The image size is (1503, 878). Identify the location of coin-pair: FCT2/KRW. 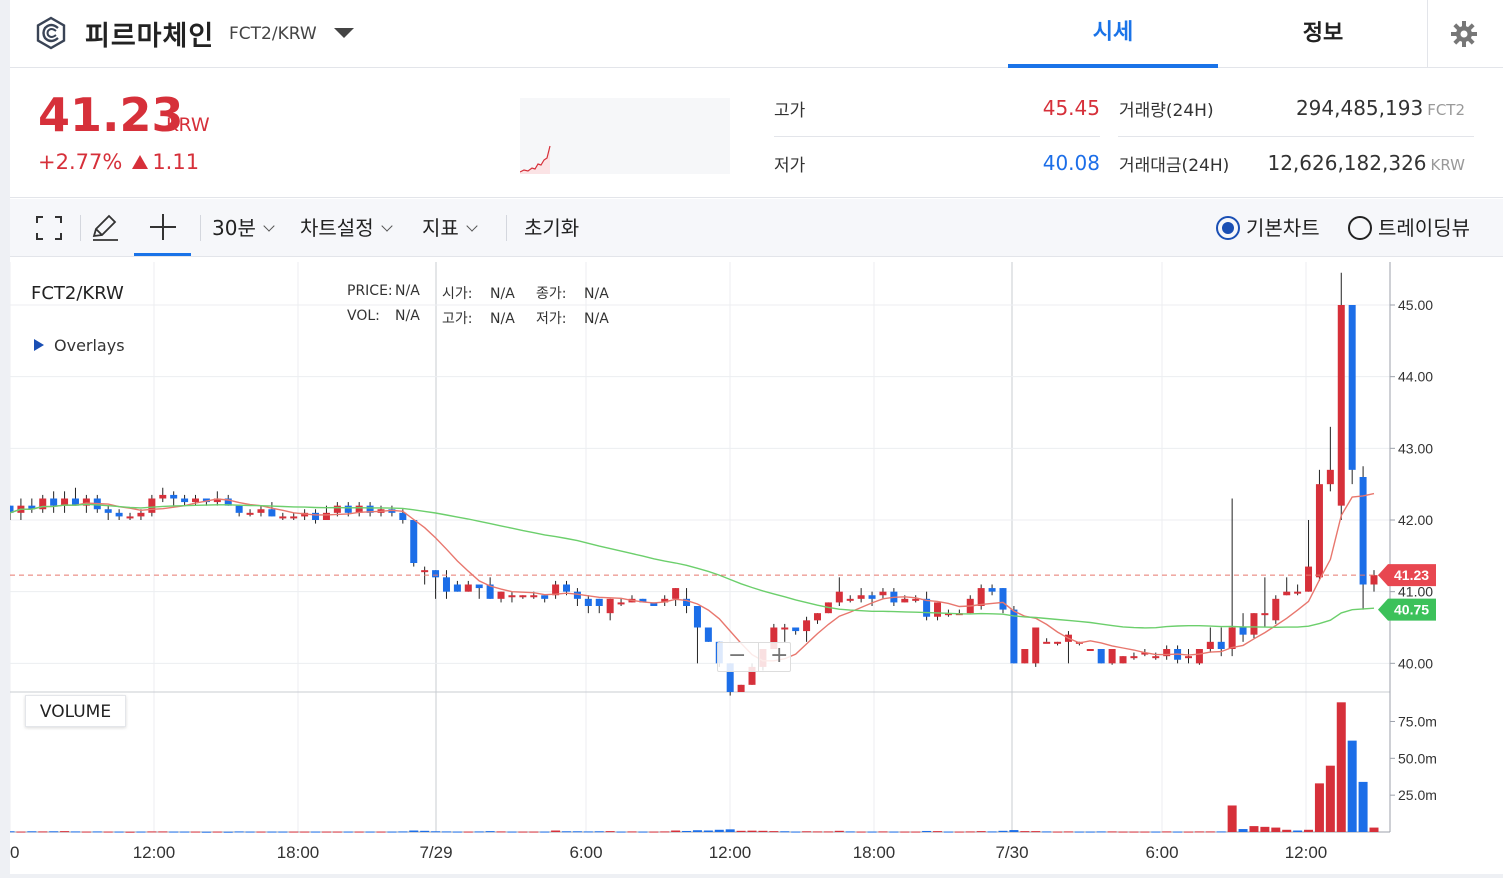
(273, 34).